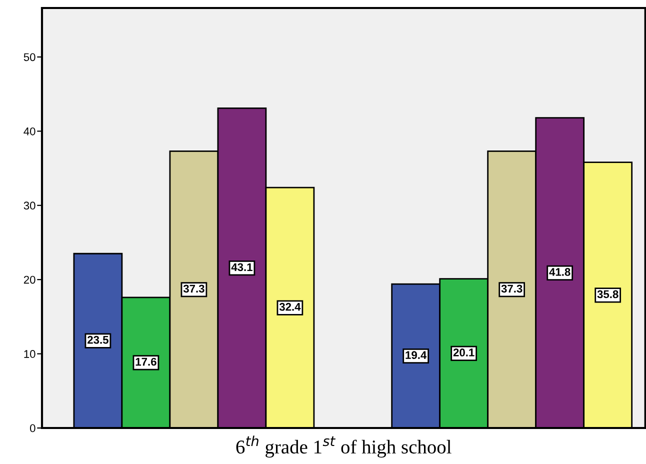  I want to click on data-label: 41.8, so click(559, 272).